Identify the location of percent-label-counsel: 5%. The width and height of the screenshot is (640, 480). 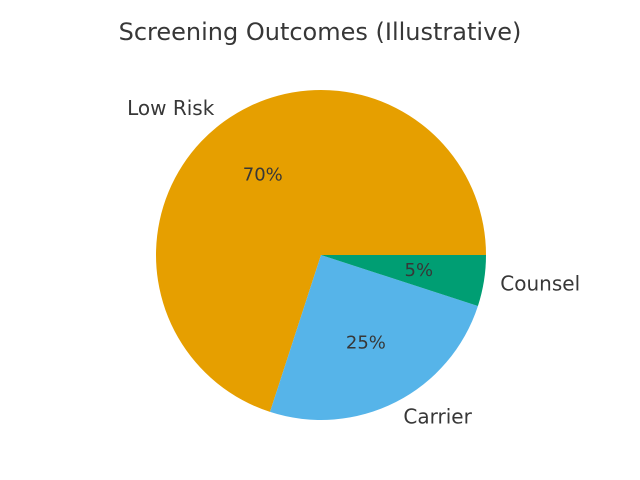
(419, 270).